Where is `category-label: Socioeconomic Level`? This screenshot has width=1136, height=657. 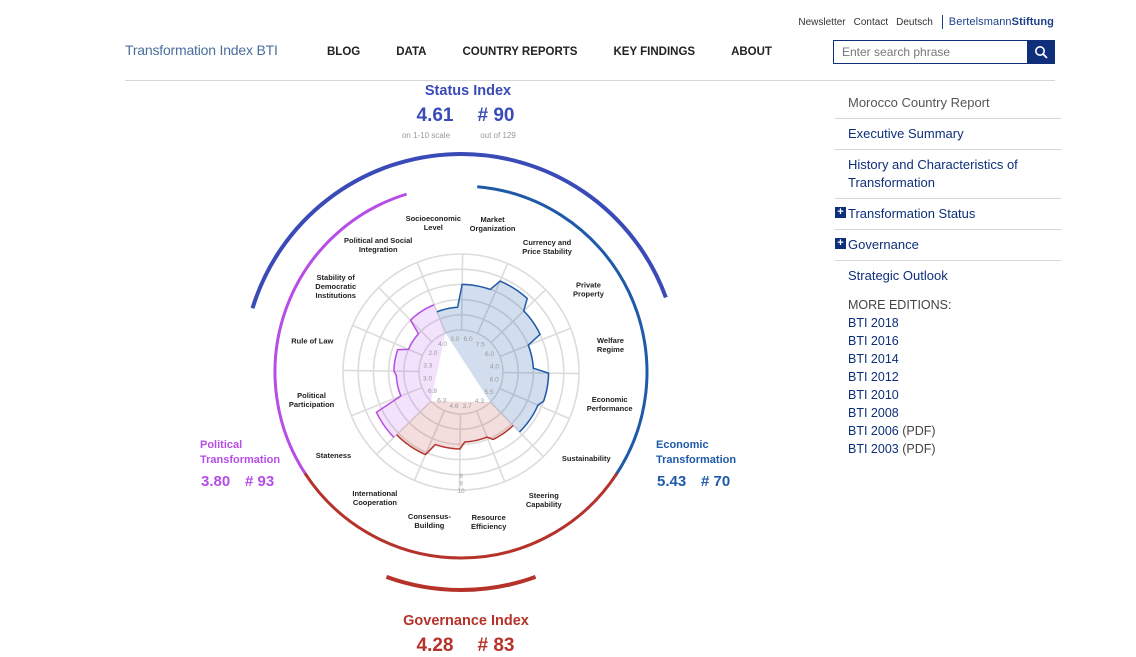 category-label: Socioeconomic Level is located at coordinates (433, 223).